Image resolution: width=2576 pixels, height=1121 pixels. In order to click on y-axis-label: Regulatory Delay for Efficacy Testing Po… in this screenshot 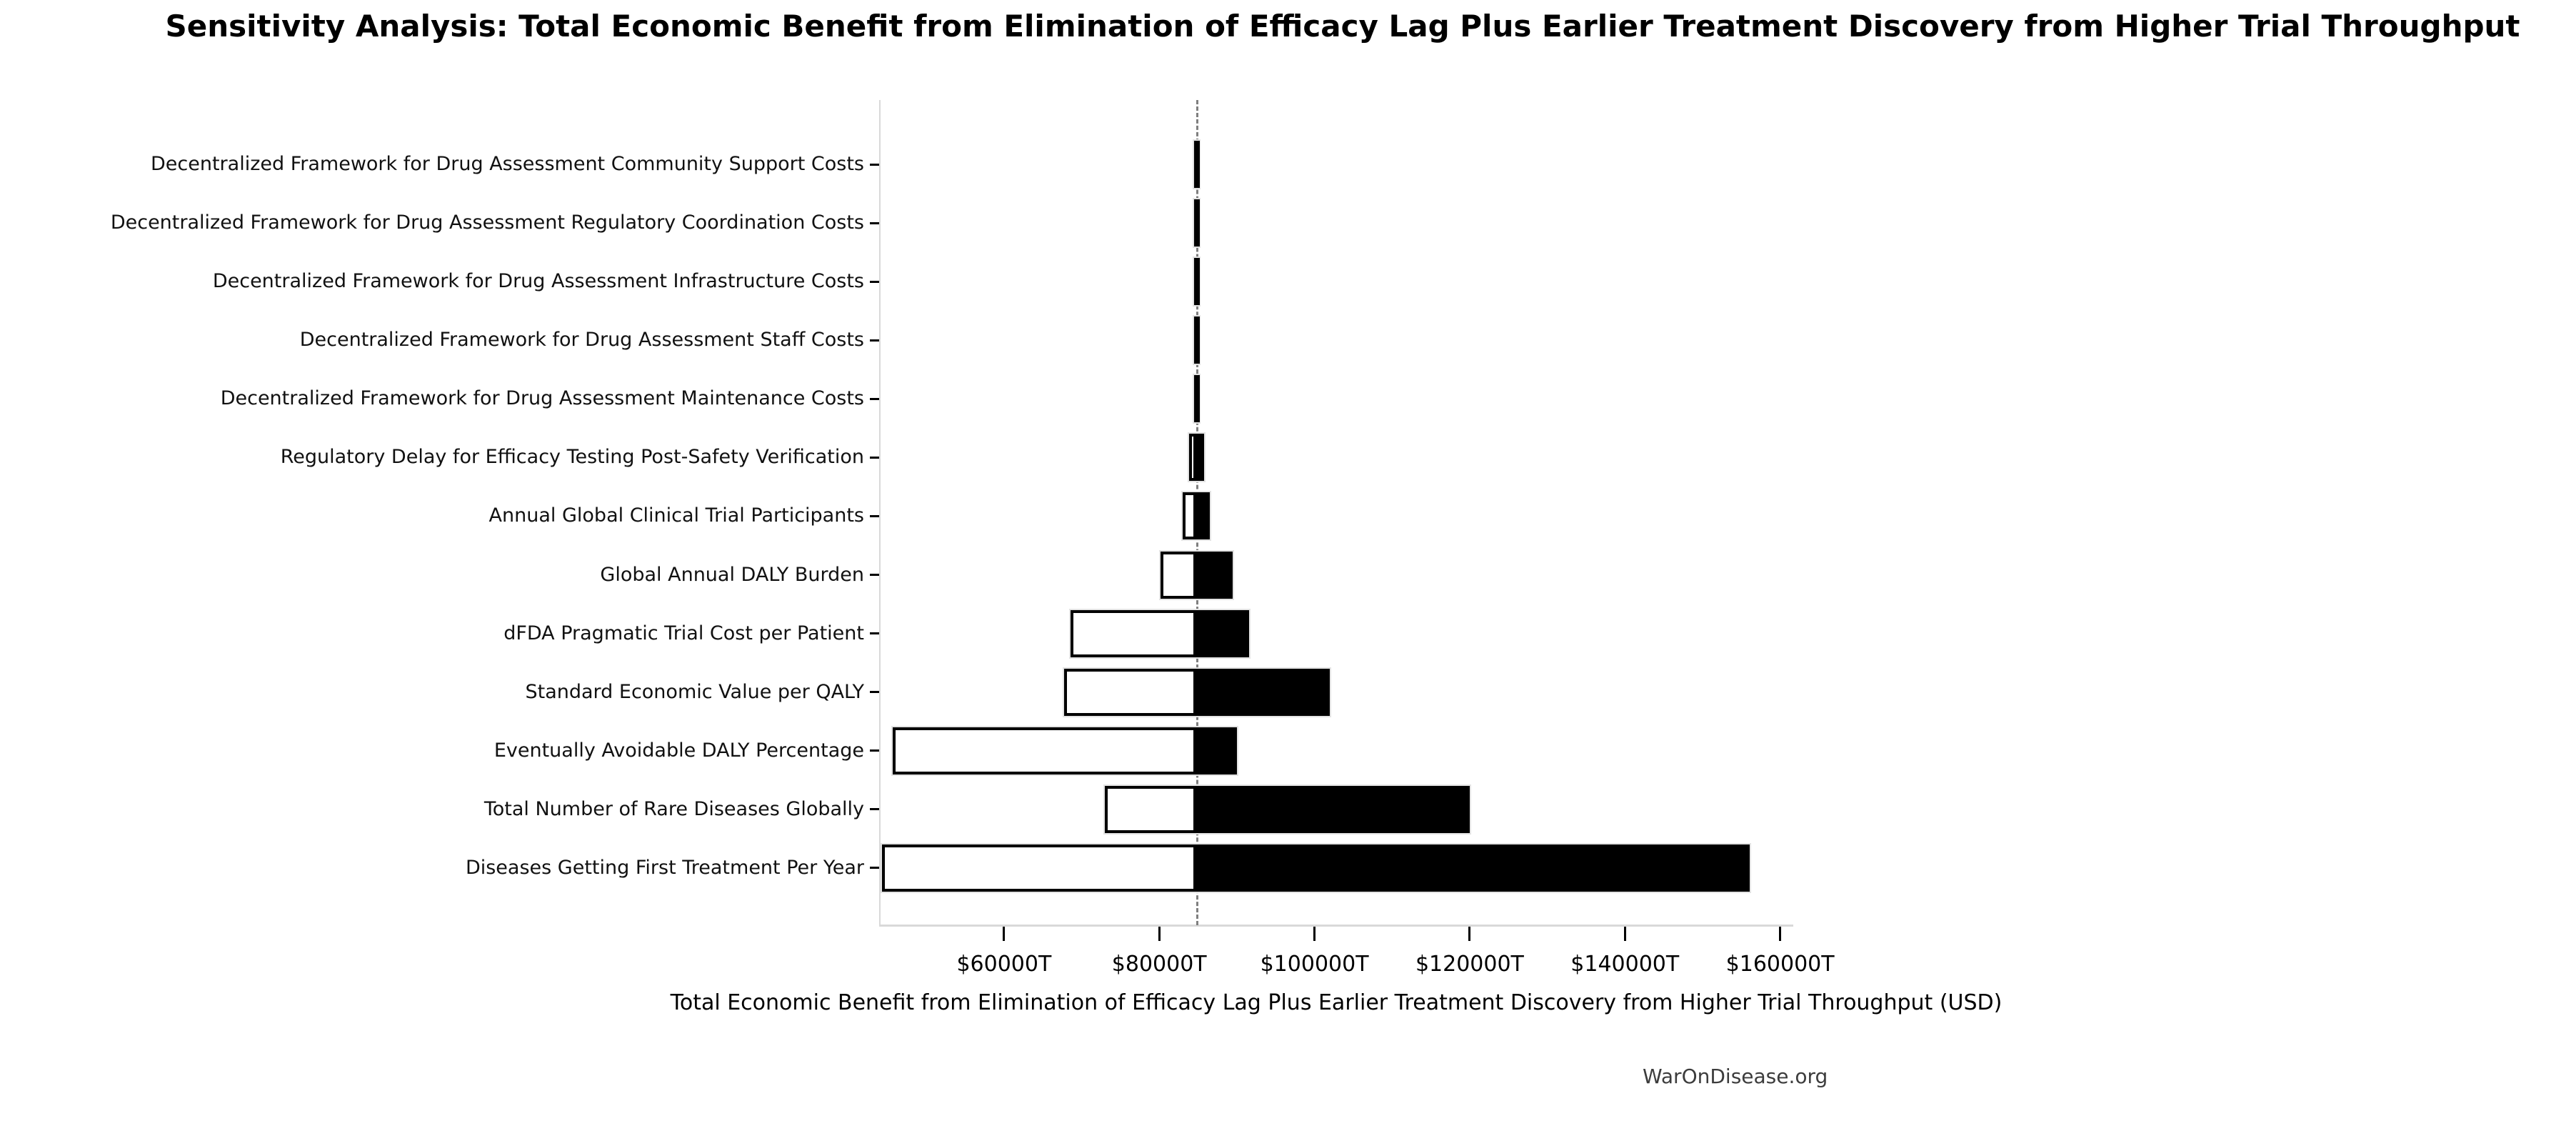, I will do `click(572, 457)`.